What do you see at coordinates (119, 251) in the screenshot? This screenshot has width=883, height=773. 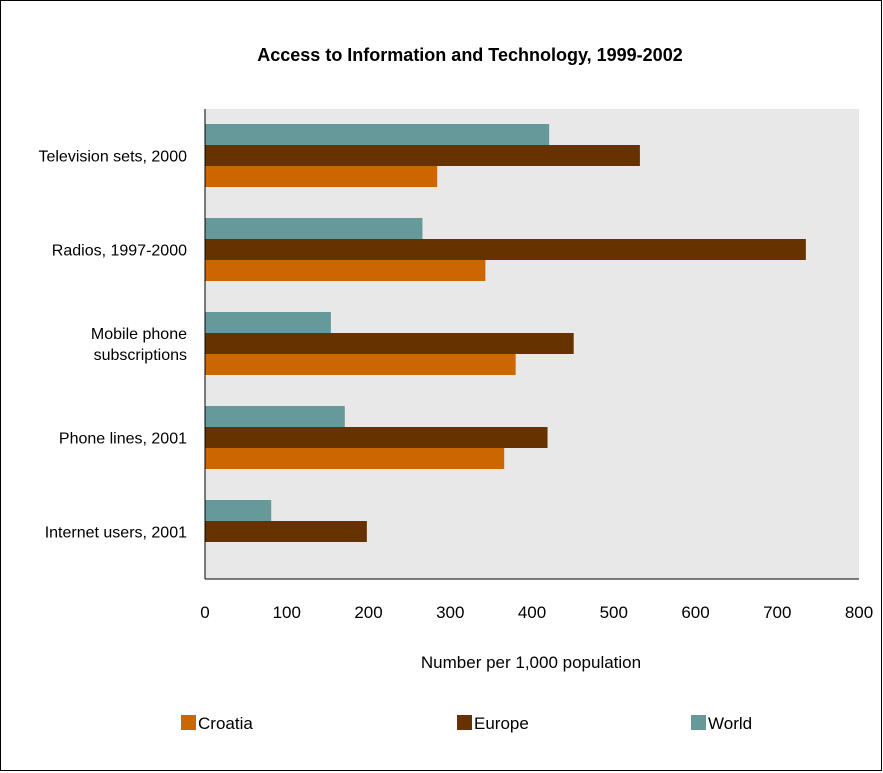 I see `category-label: Radios, 1997-2000` at bounding box center [119, 251].